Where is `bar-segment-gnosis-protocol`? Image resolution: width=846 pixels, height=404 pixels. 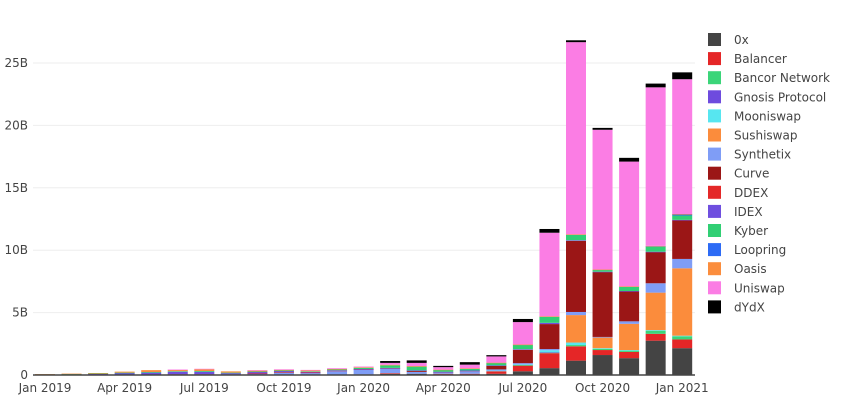 bar-segment-gnosis-protocol is located at coordinates (549, 352).